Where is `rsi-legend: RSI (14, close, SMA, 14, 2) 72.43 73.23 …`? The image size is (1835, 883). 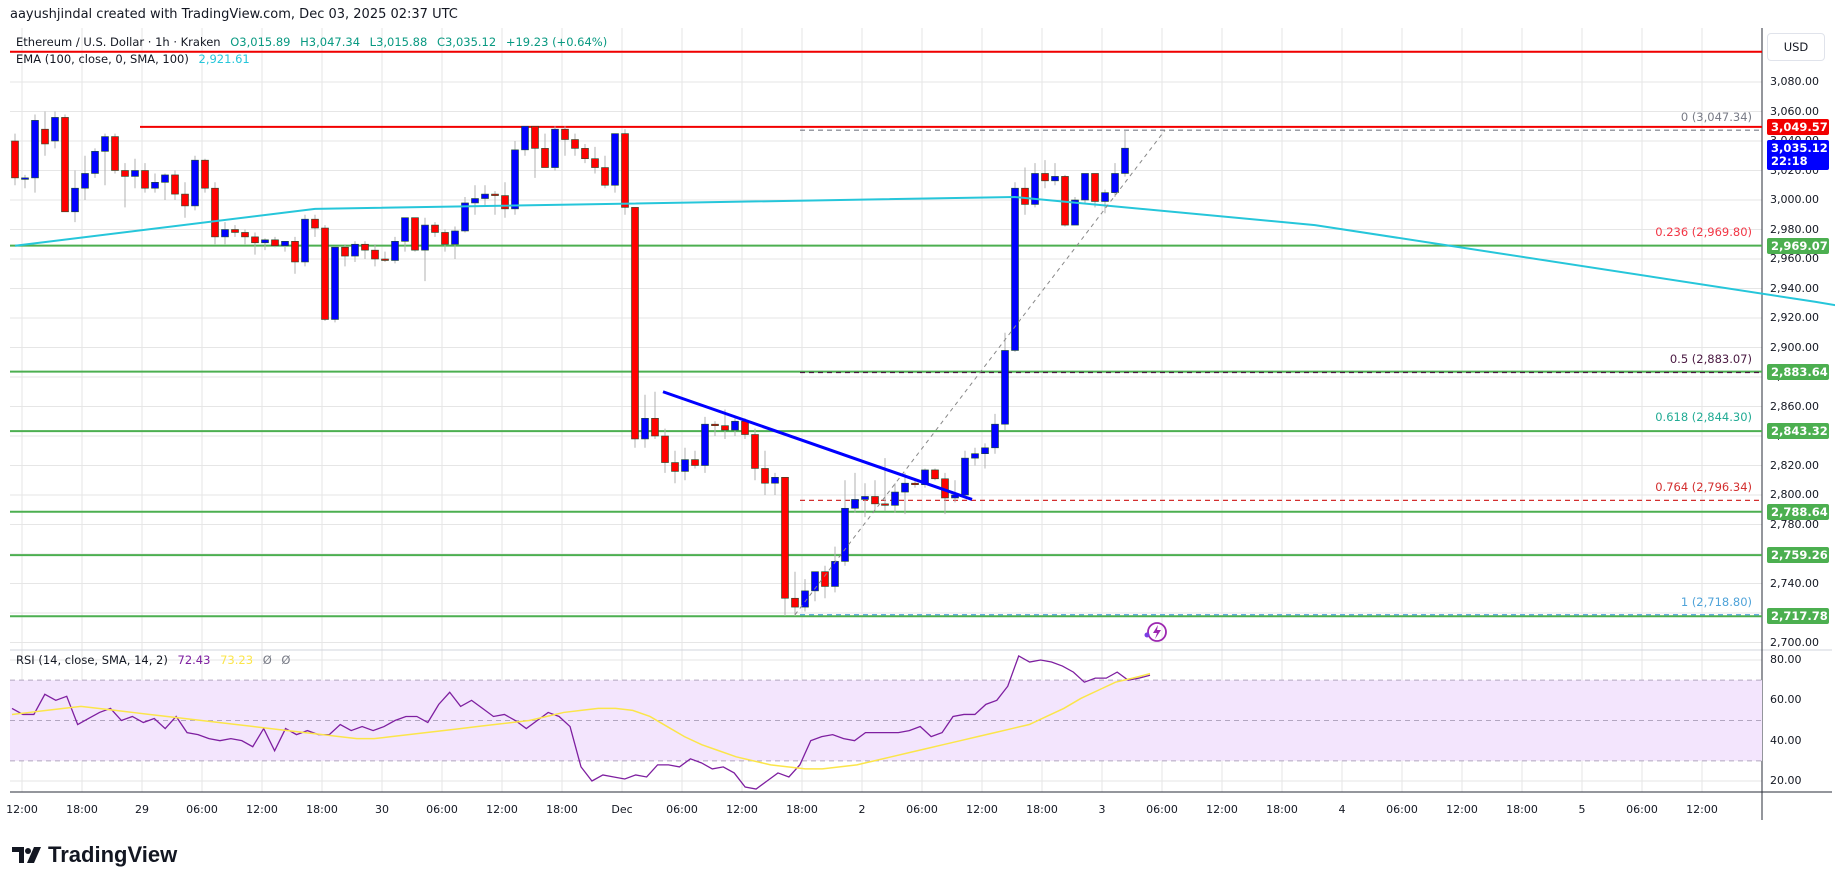 rsi-legend: RSI (14, close, SMA, 14, 2) 72.43 73.23 … is located at coordinates (153, 660).